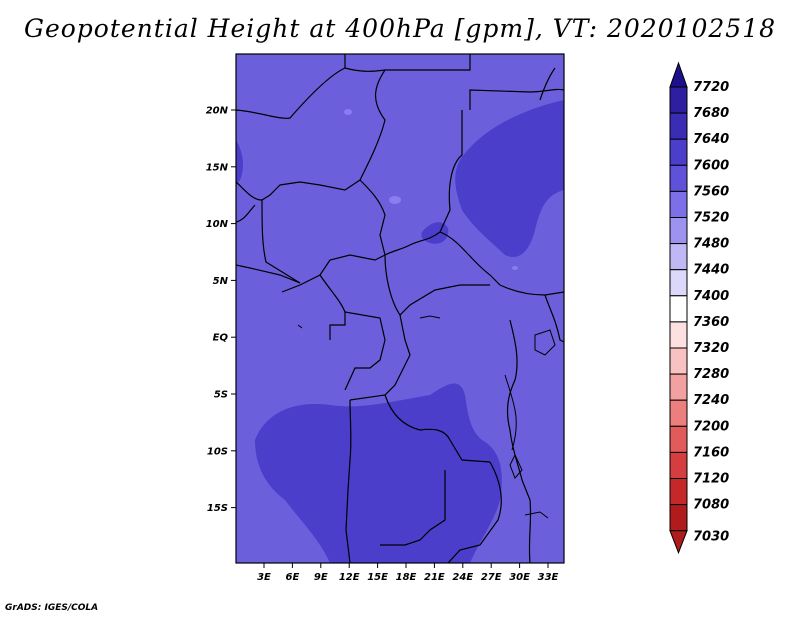  What do you see at coordinates (406, 577) in the screenshot?
I see `lon-tick-label: 18E` at bounding box center [406, 577].